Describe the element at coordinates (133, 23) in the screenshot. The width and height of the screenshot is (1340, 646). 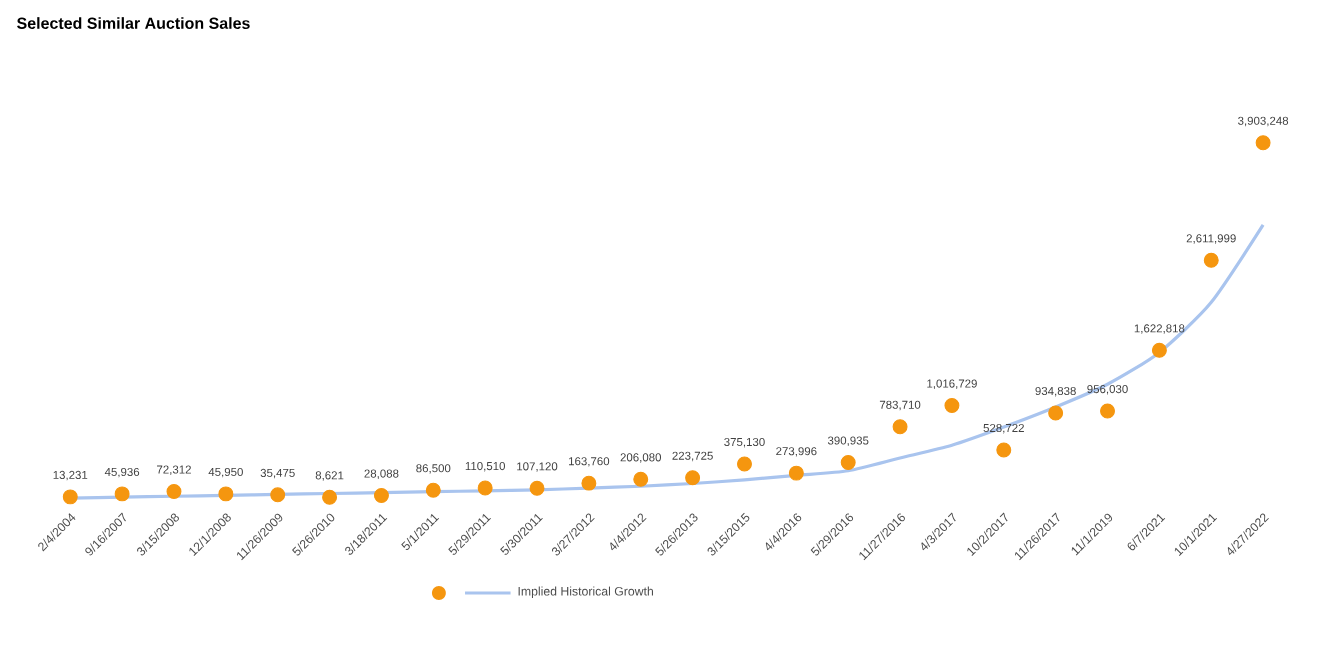
I see `chart-title: Selected Similar Auction Sales` at that location.